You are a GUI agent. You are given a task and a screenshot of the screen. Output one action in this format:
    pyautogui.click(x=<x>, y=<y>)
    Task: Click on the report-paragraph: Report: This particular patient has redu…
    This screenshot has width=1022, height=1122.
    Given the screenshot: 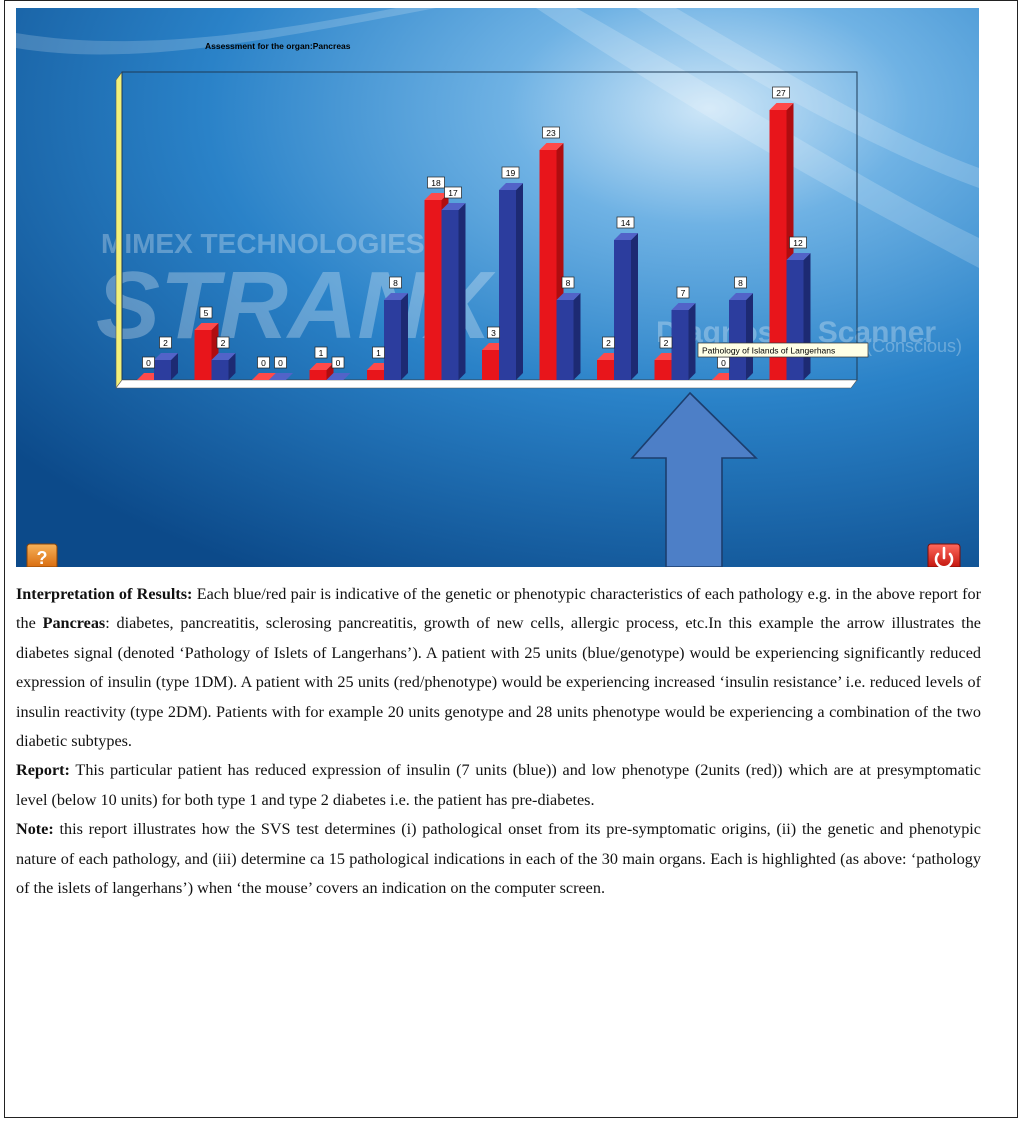 What is the action you would take?
    pyautogui.click(x=498, y=785)
    